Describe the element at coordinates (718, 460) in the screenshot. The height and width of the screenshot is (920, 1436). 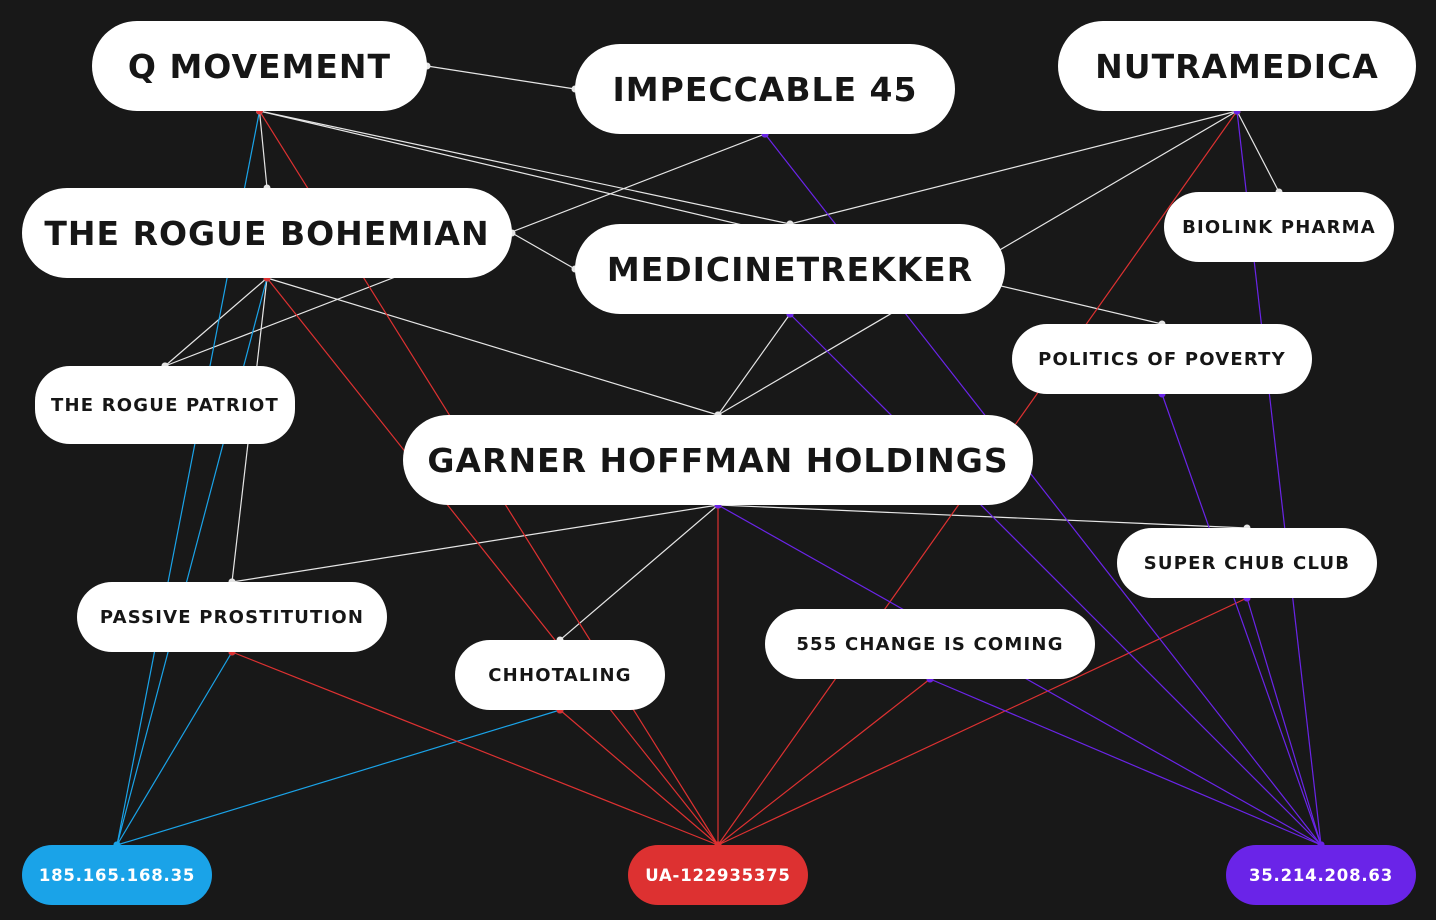
I see `node-garner-hoffman-holdings: GARNER HOFFMAN HOLDINGS` at that location.